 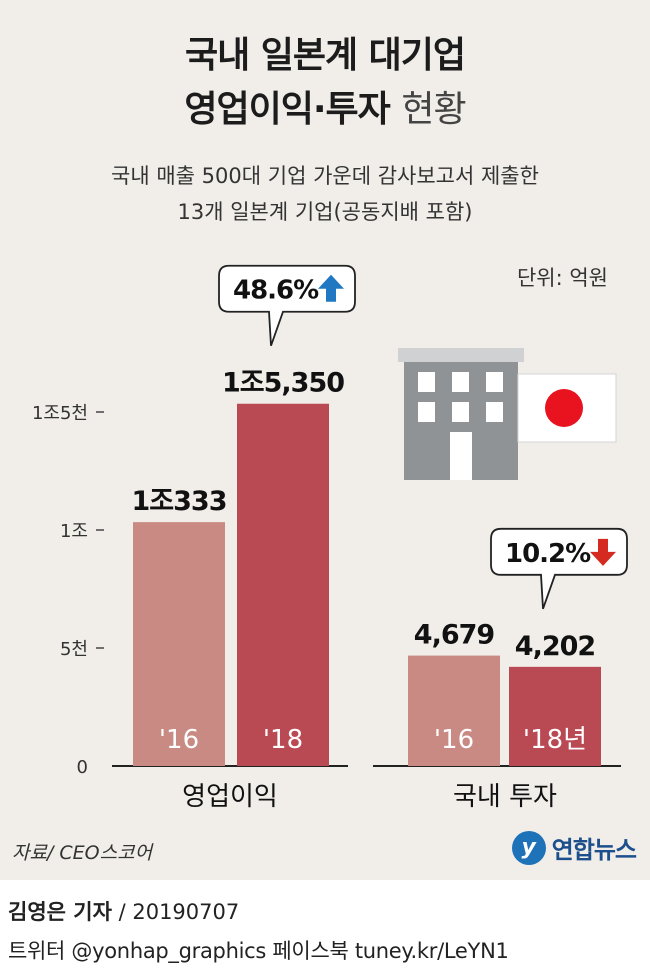 What do you see at coordinates (179, 501) in the screenshot?
I see `value-label: 1조333` at bounding box center [179, 501].